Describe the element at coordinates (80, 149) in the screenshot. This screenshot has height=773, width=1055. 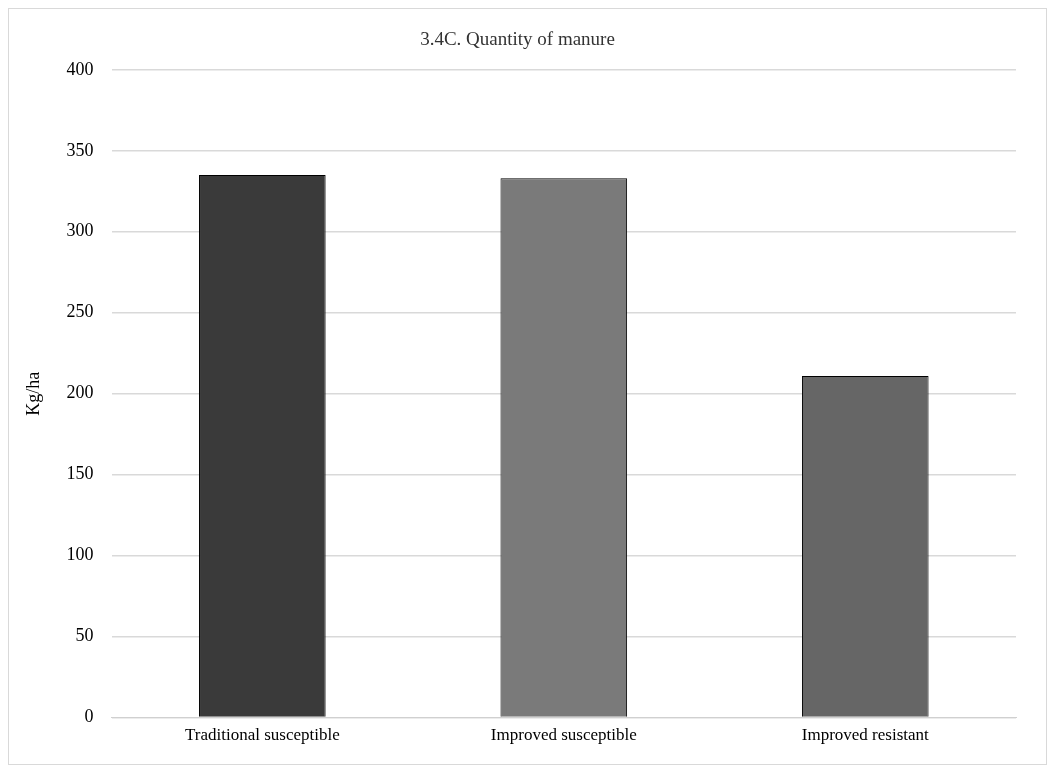
I see `y-tick-label: 350` at that location.